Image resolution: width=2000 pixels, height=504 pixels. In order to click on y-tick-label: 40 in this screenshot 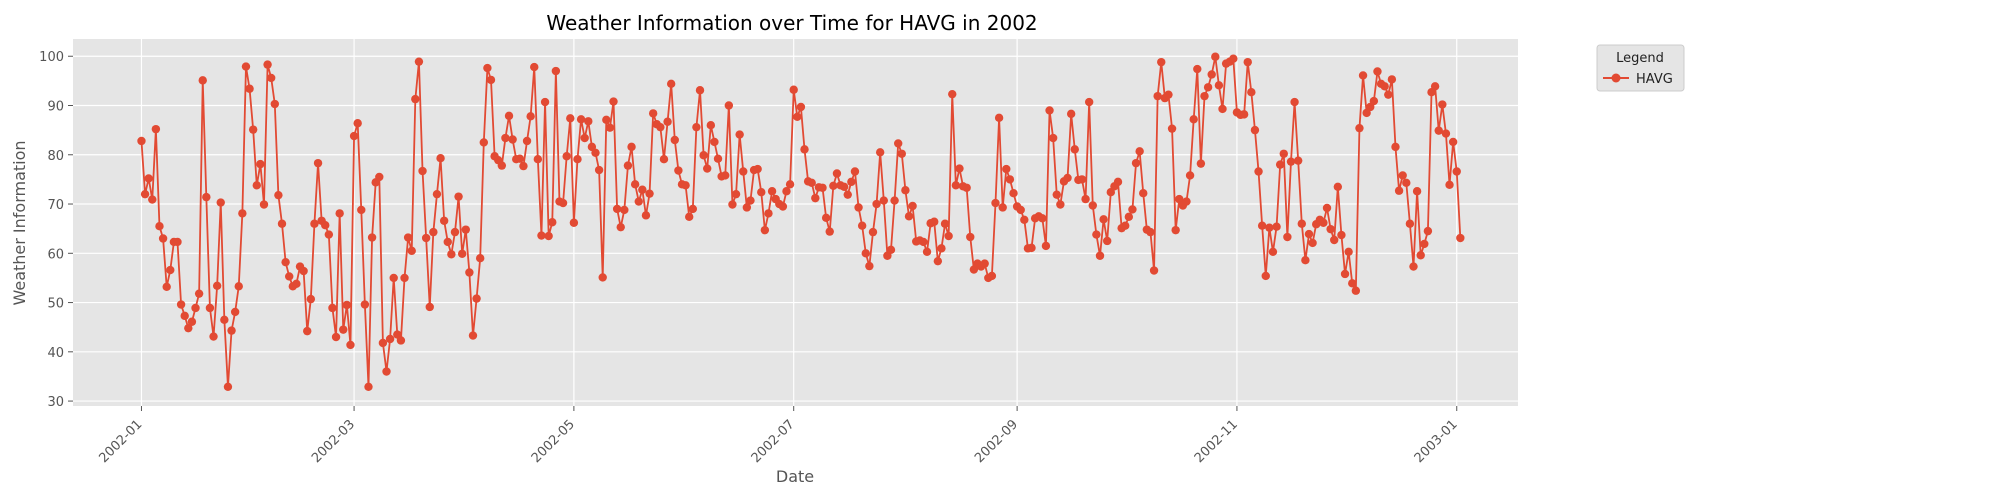, I will do `click(55, 353)`.